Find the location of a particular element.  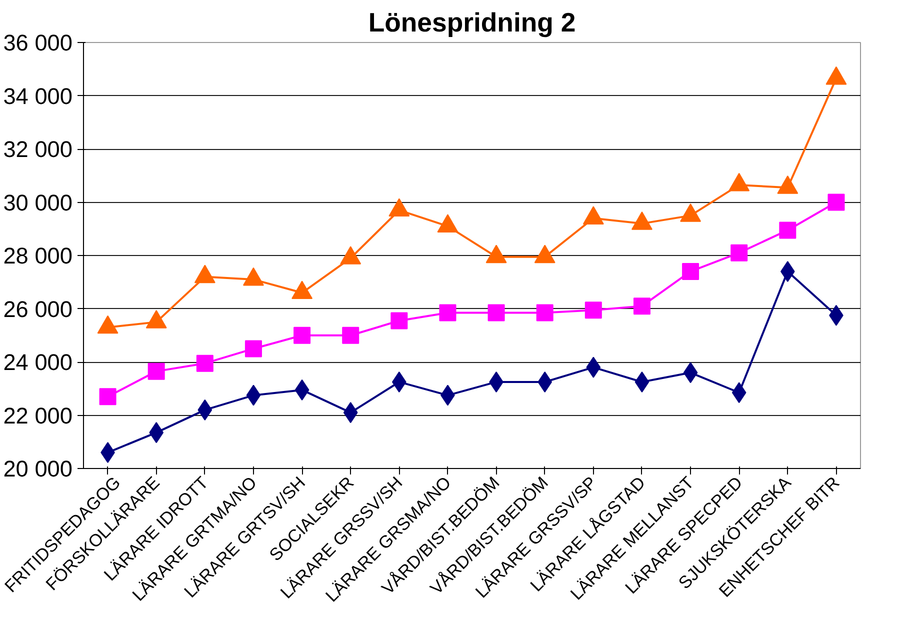

y-tick-label: 34 000 is located at coordinates (37, 95).